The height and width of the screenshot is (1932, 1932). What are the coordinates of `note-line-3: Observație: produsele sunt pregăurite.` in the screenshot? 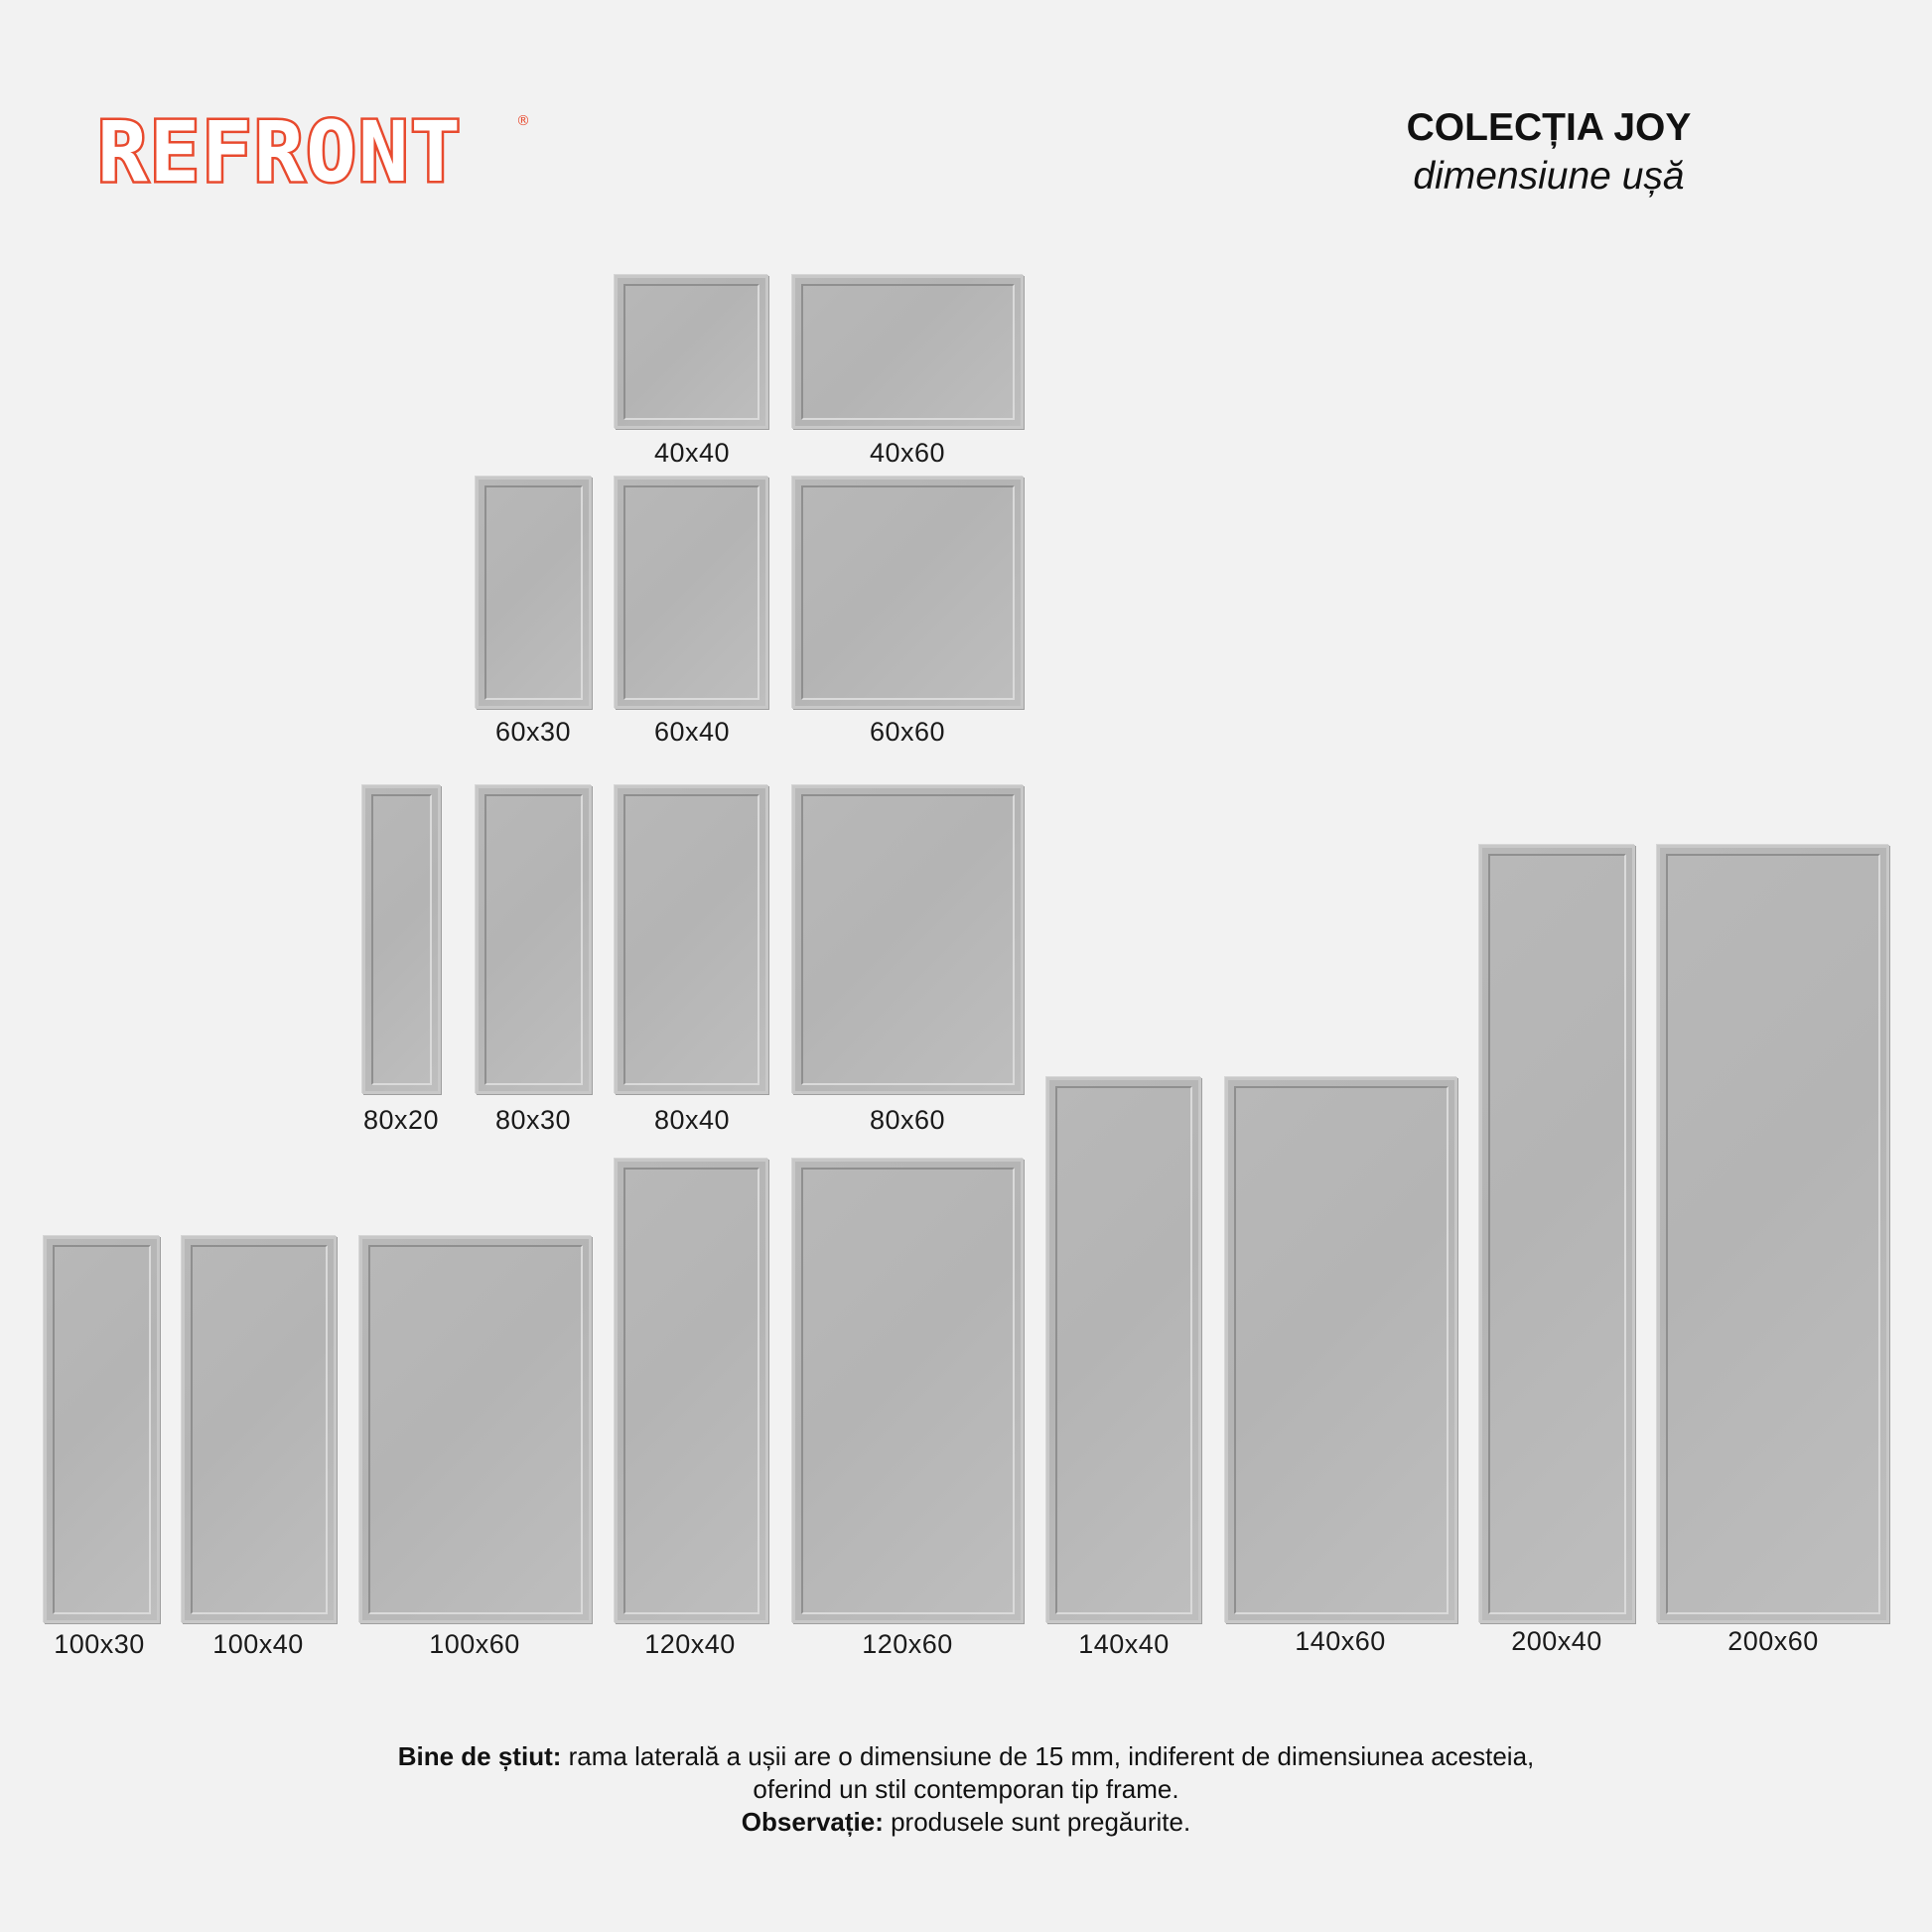 It's located at (966, 1823).